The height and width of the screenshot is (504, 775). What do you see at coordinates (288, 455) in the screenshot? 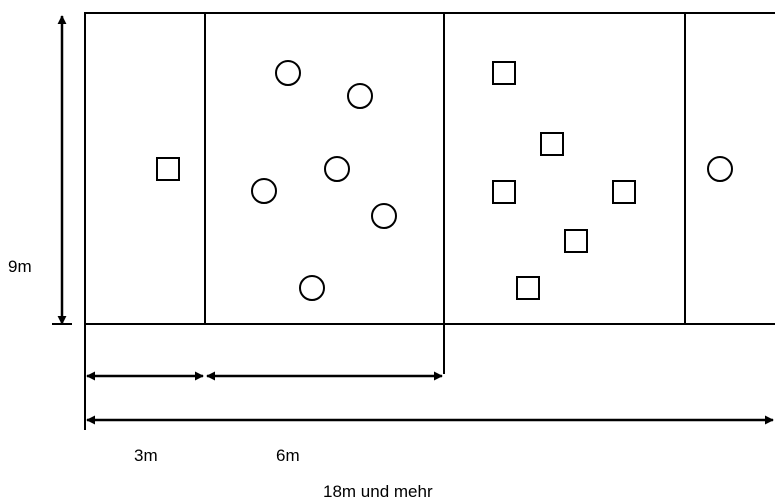
I see `width-6m-label: 6m` at bounding box center [288, 455].